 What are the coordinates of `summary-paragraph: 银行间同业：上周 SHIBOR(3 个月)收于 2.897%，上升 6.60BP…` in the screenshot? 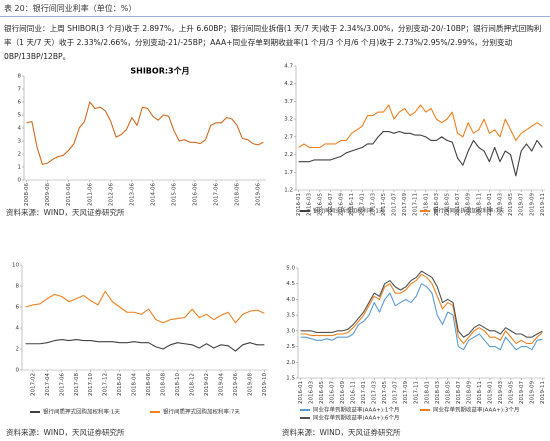 It's located at (273, 42).